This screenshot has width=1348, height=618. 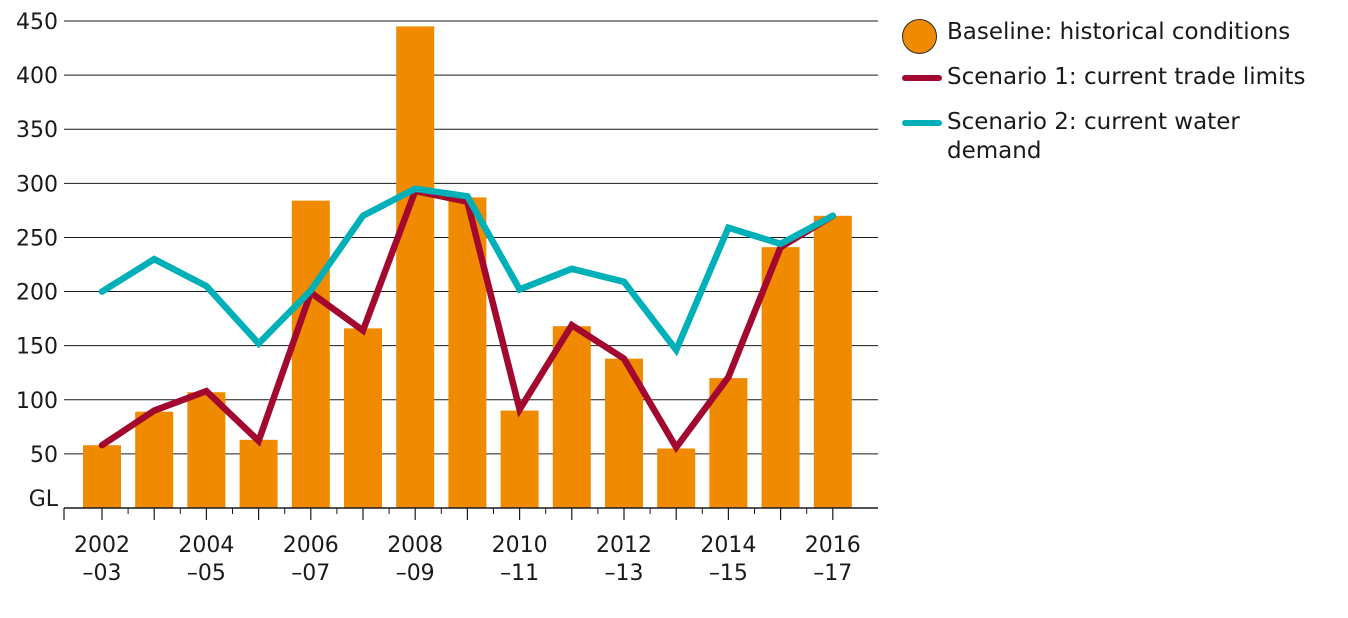 What do you see at coordinates (37, 184) in the screenshot?
I see `y-tick-label-300: 300` at bounding box center [37, 184].